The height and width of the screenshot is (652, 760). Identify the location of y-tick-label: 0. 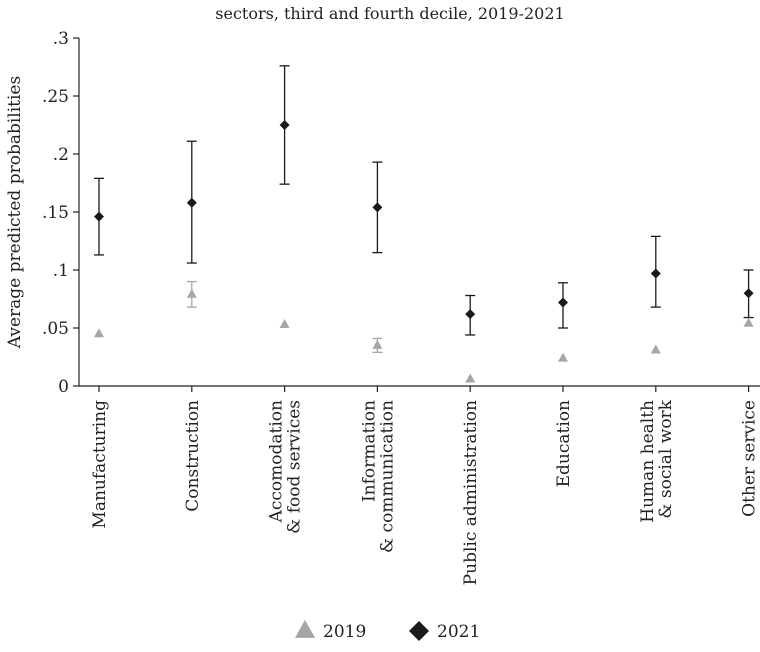
(63, 387).